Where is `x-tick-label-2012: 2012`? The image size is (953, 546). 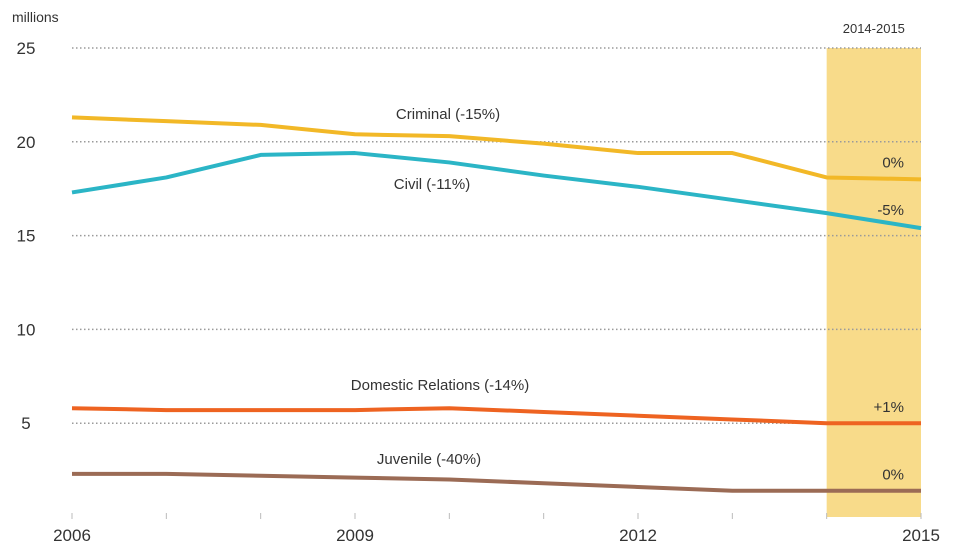 x-tick-label-2012: 2012 is located at coordinates (638, 535).